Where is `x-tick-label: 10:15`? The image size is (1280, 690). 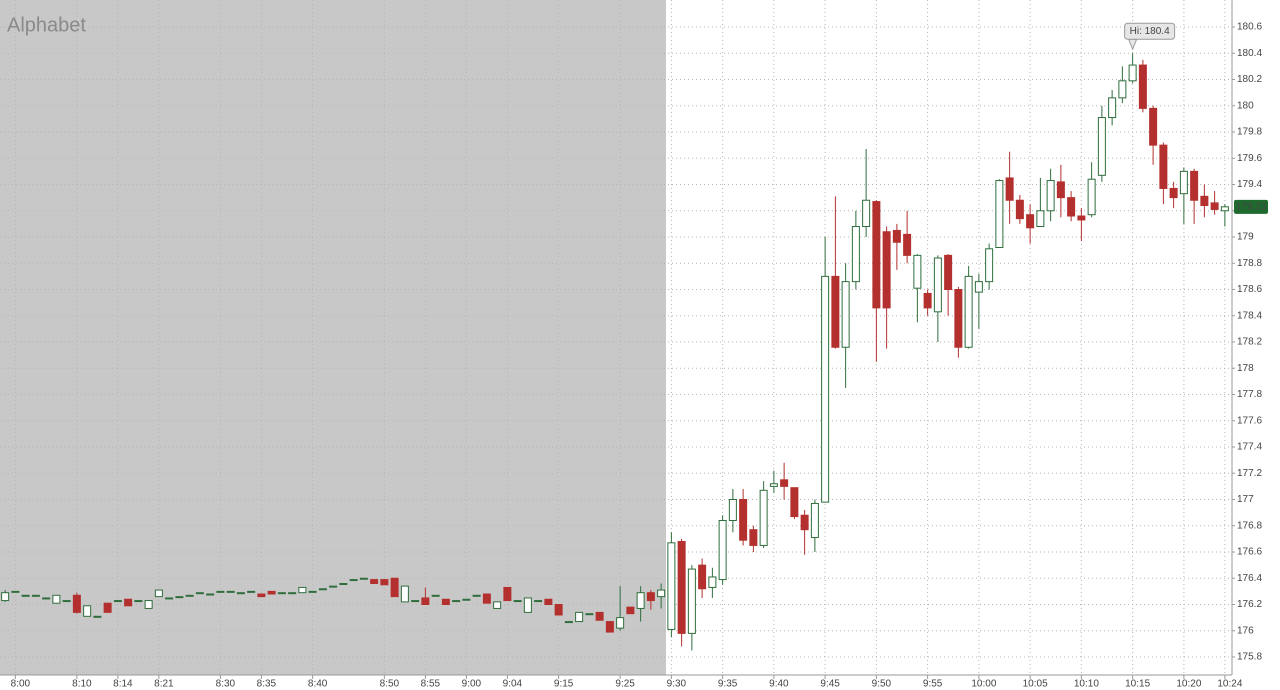
x-tick-label: 10:15 is located at coordinates (1137, 684).